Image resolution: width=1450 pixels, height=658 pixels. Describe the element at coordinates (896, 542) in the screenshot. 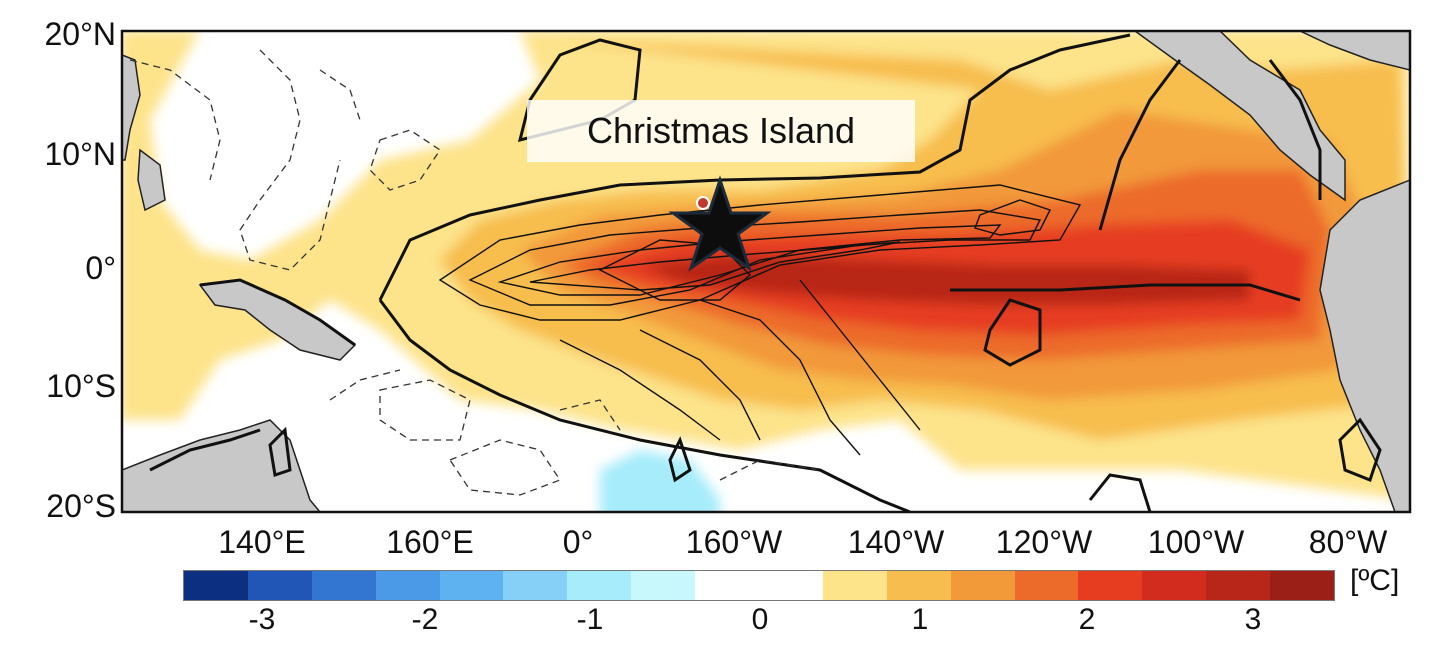

I see `lon-label-140w: 140°W` at that location.